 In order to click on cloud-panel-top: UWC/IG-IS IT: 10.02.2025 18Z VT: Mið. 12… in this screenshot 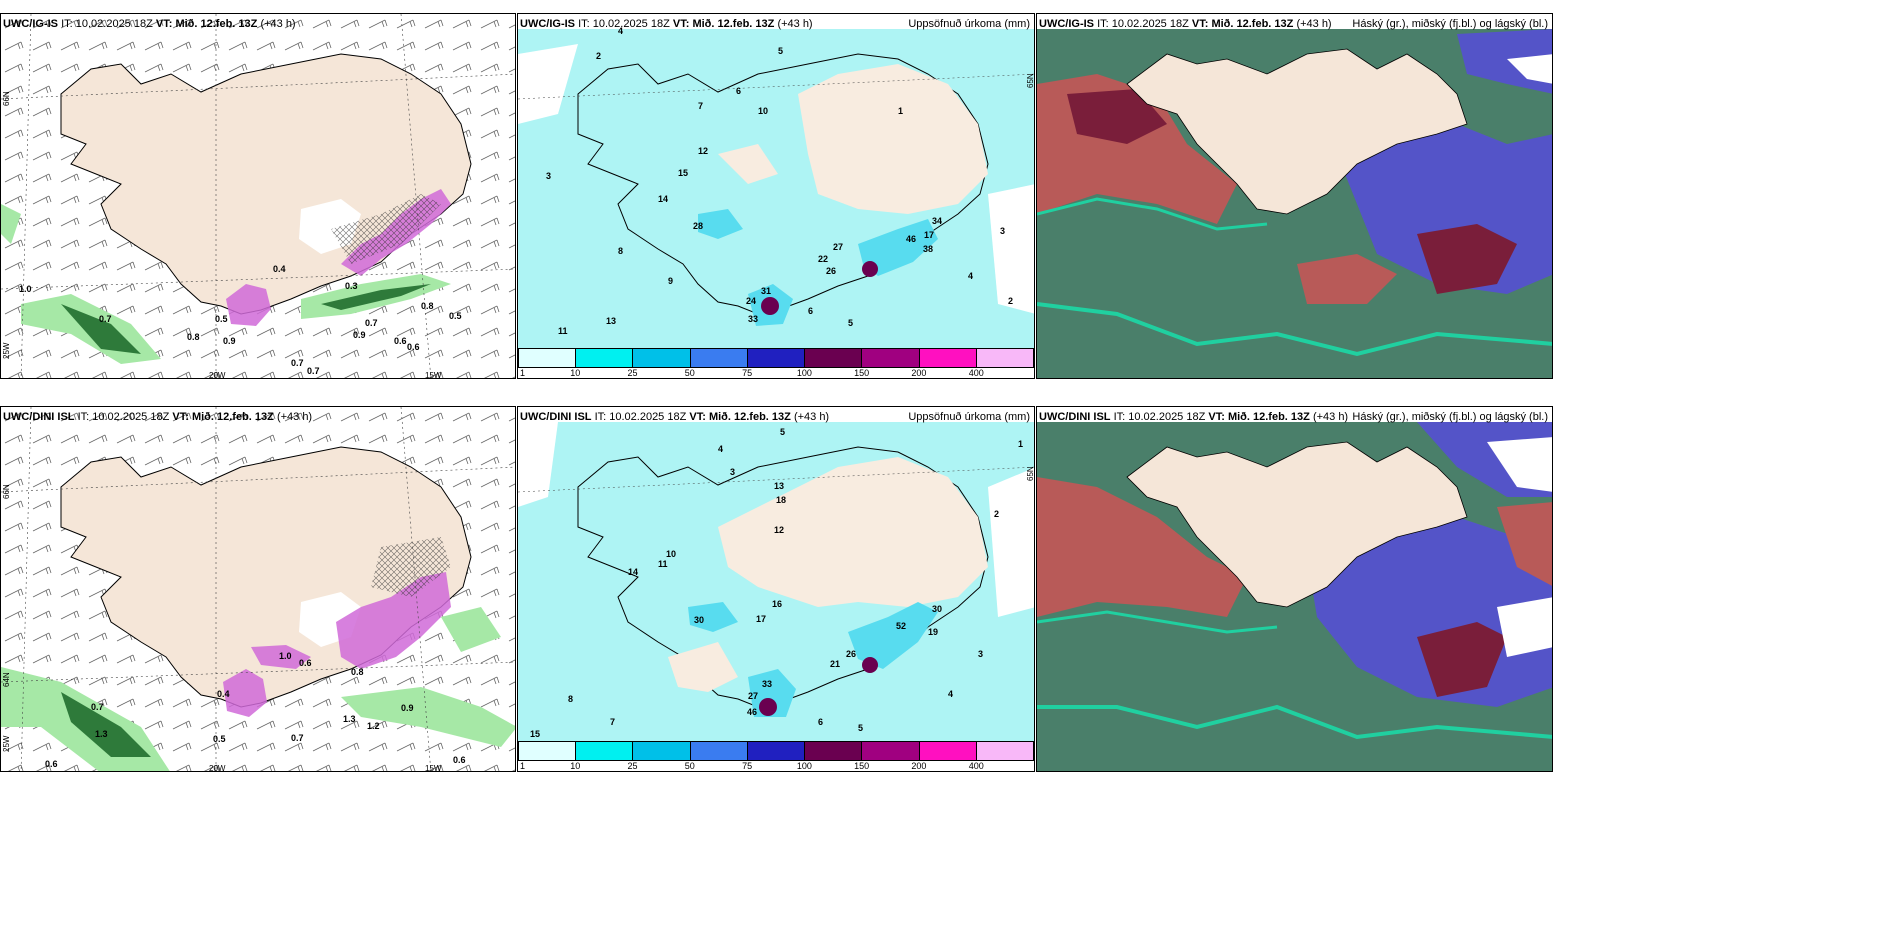, I will do `click(1294, 196)`.